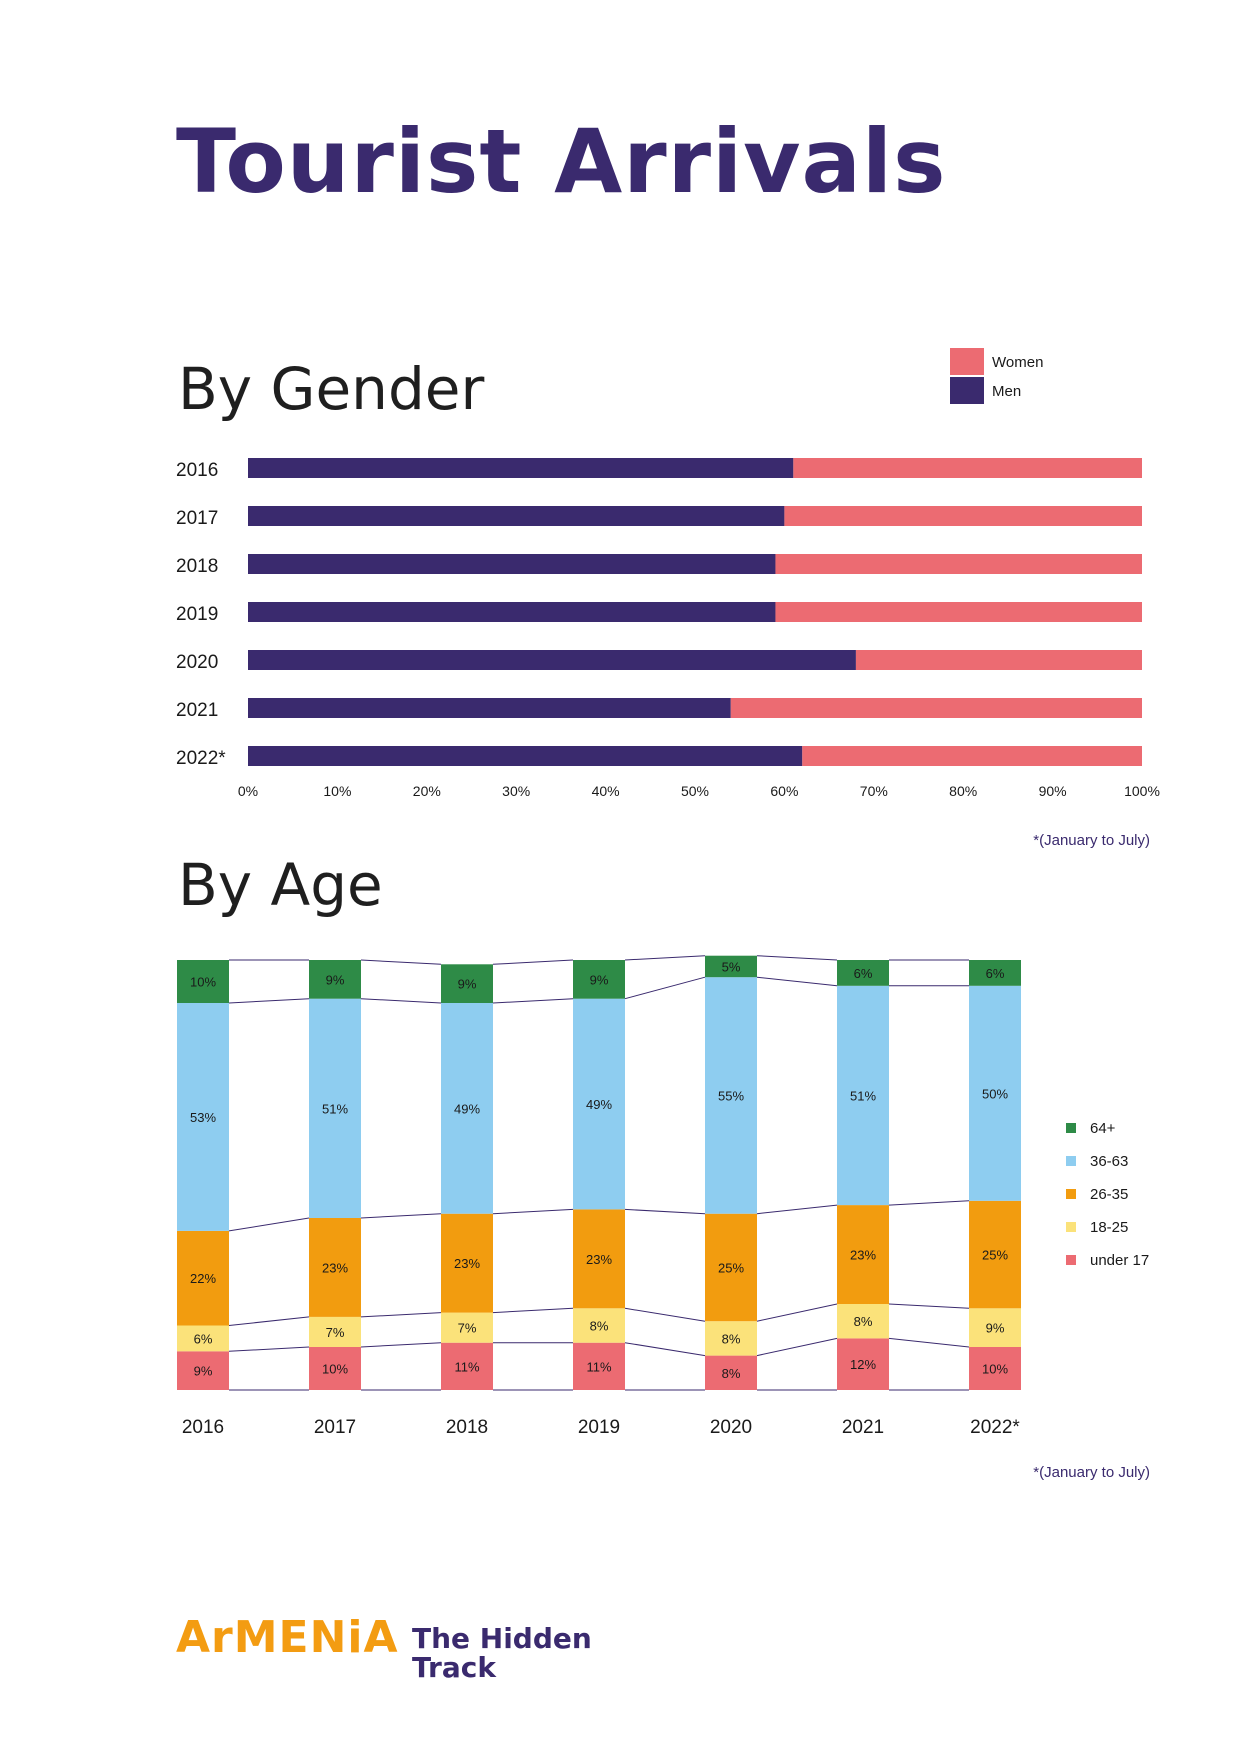 This screenshot has height=1754, width=1240. Describe the element at coordinates (331, 389) in the screenshot. I see `gender-chart-title: By Gender` at that location.